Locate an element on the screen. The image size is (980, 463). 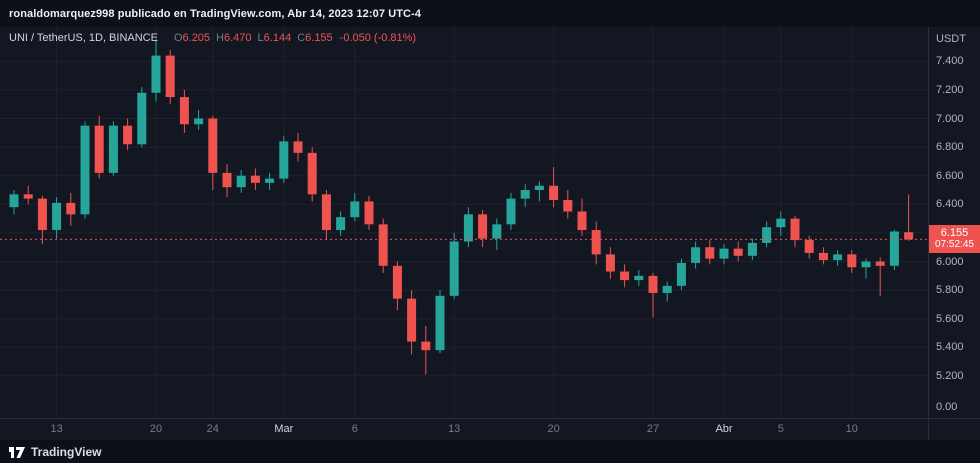
brand-wordmark: TradingView is located at coordinates (66, 451).